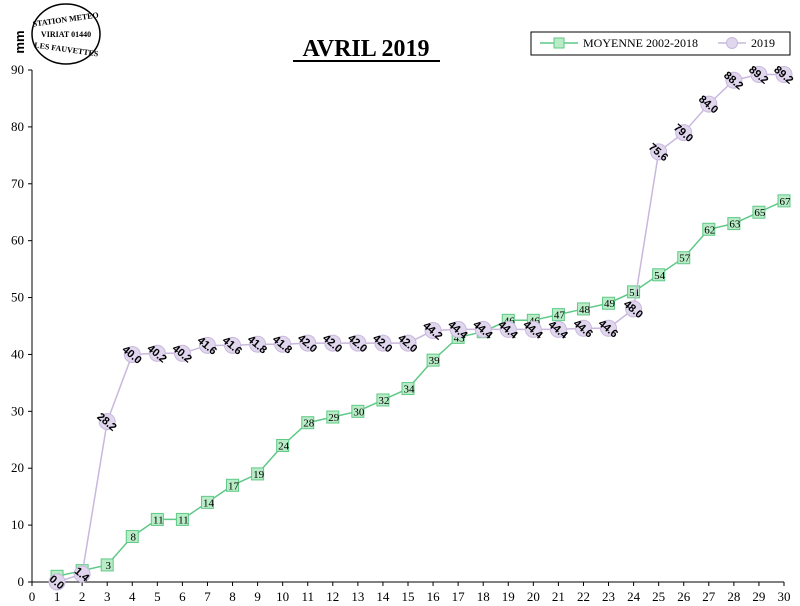 The width and height of the screenshot is (800, 606). I want to click on x-tick-label: 6, so click(182, 596).